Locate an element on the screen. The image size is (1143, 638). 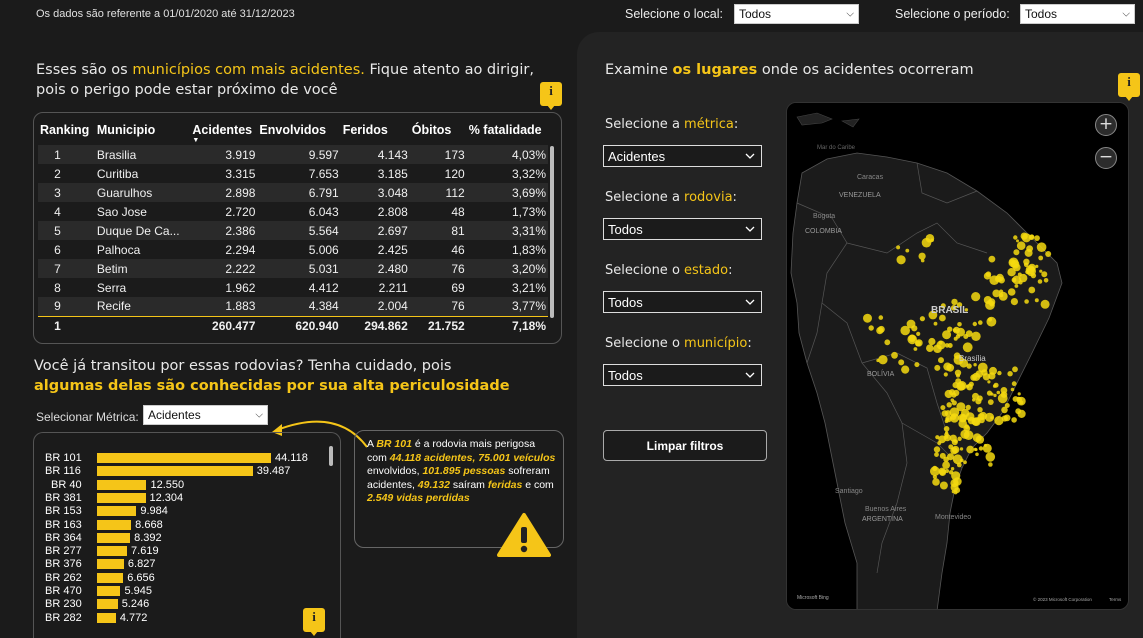
zoom-in-button: + is located at coordinates (1106, 125).